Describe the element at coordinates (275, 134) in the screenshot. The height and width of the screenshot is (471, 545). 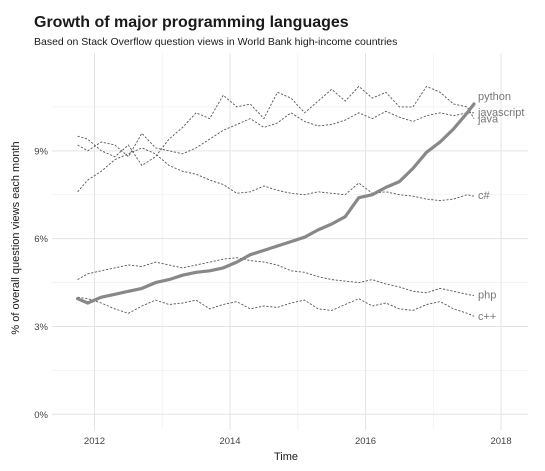
I see `series-line-javascript` at that location.